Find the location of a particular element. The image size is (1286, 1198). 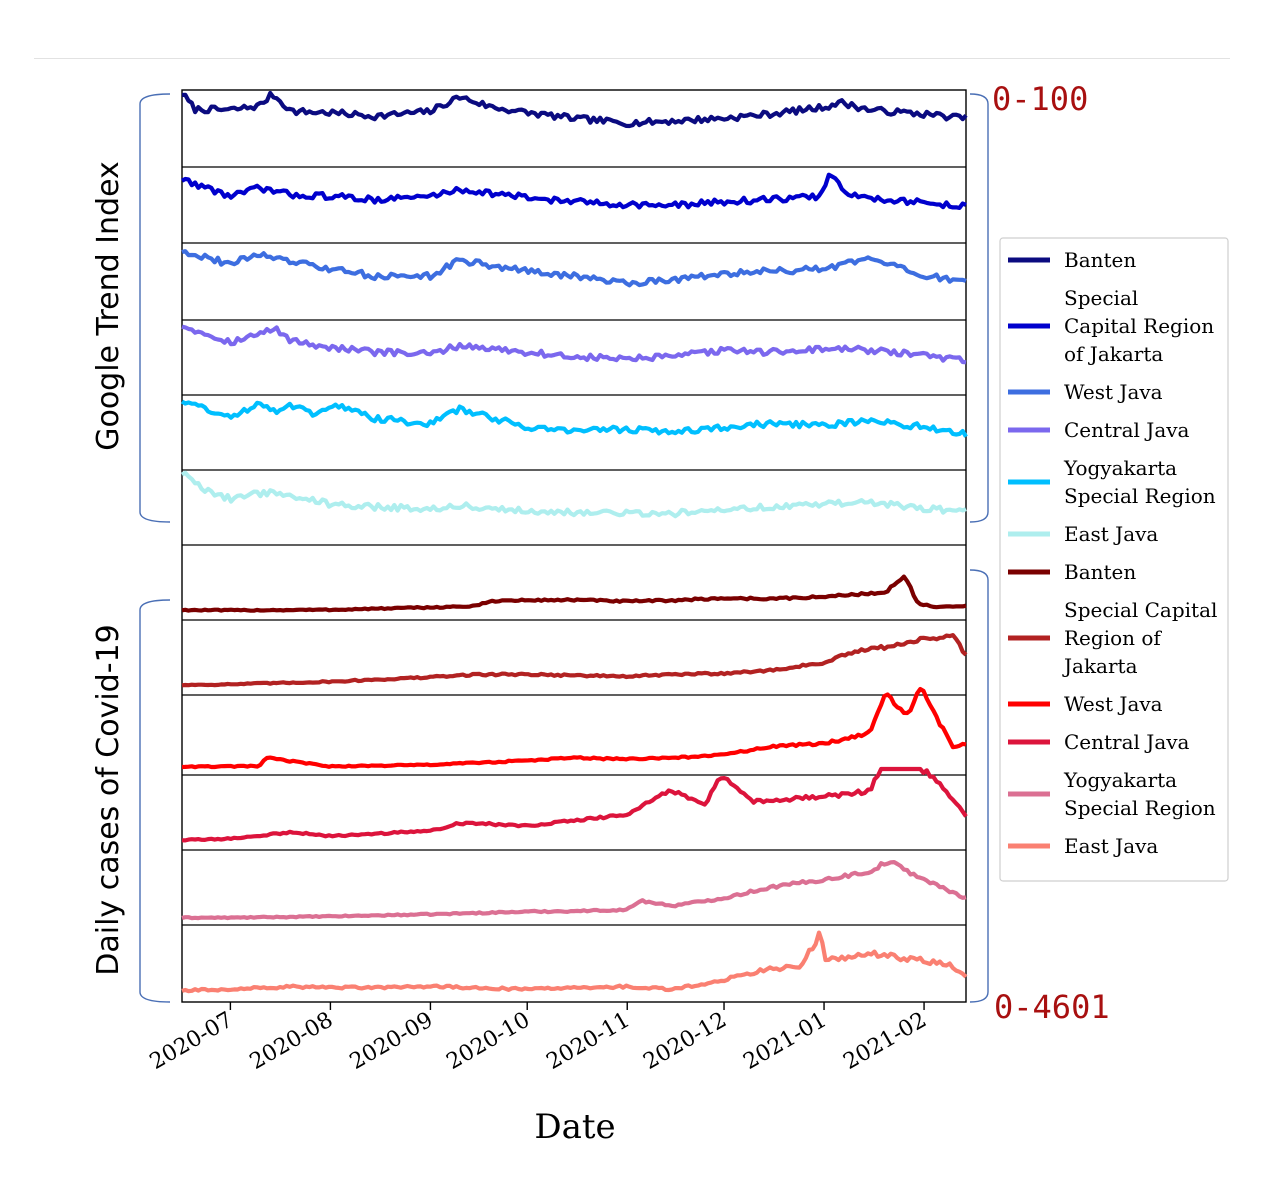

group-label-trend: Google Trend Index is located at coordinates (108, 306).